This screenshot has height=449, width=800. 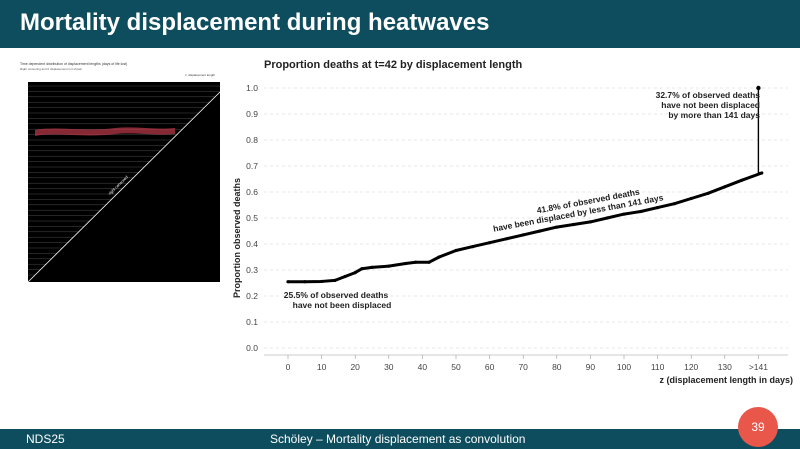 What do you see at coordinates (591, 367) in the screenshot?
I see `x-tick-label: 90` at bounding box center [591, 367].